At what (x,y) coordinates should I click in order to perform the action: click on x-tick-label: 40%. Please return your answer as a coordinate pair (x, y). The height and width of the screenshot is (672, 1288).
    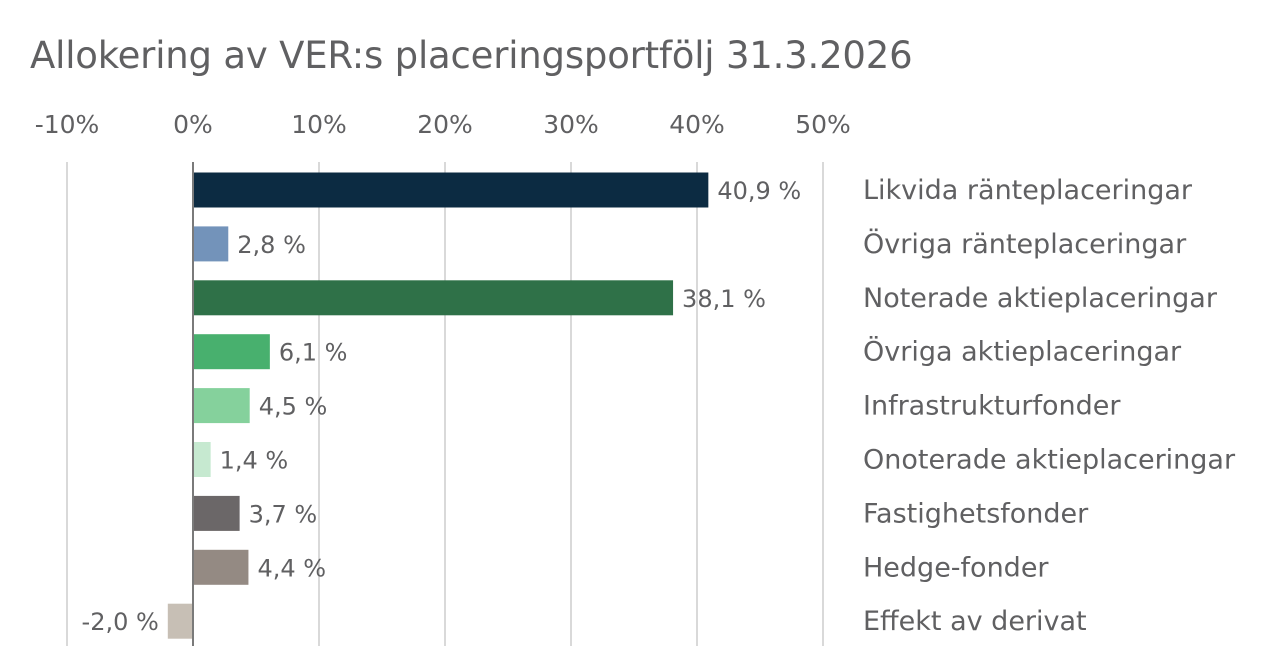
    Looking at the image, I should click on (697, 124).